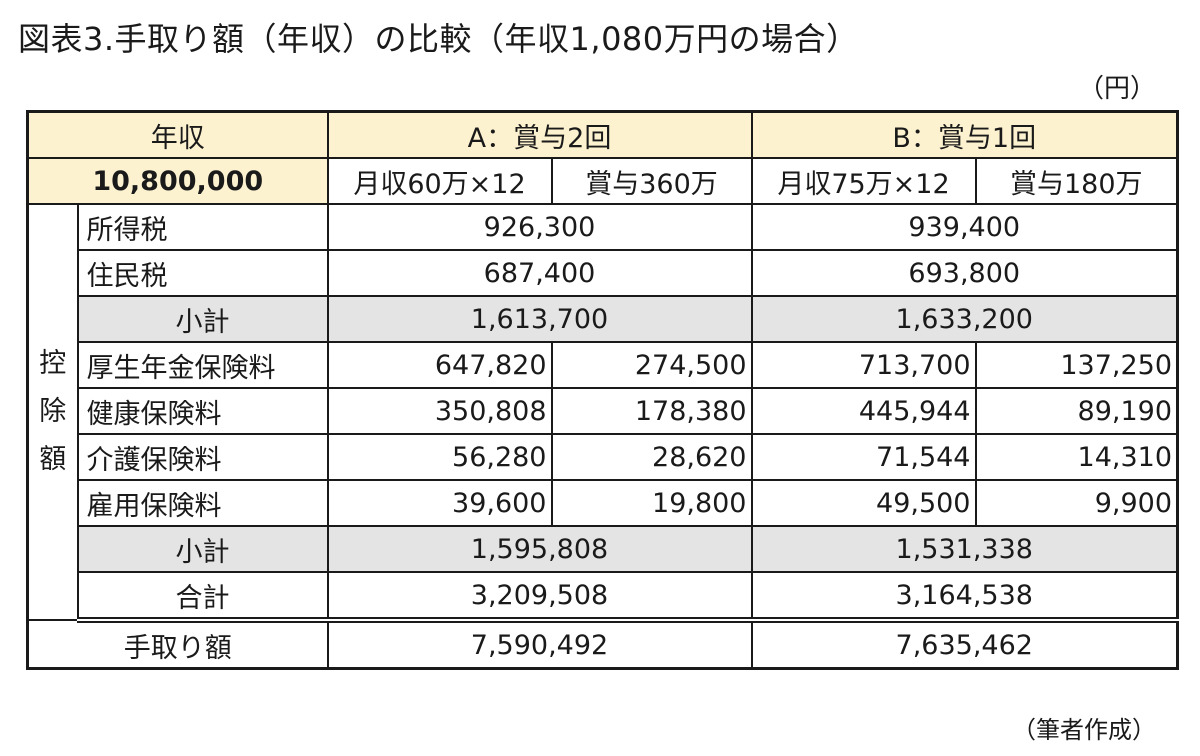  What do you see at coordinates (1076, 411) in the screenshot?
I see `plan-b-bonus-value: 89,190` at bounding box center [1076, 411].